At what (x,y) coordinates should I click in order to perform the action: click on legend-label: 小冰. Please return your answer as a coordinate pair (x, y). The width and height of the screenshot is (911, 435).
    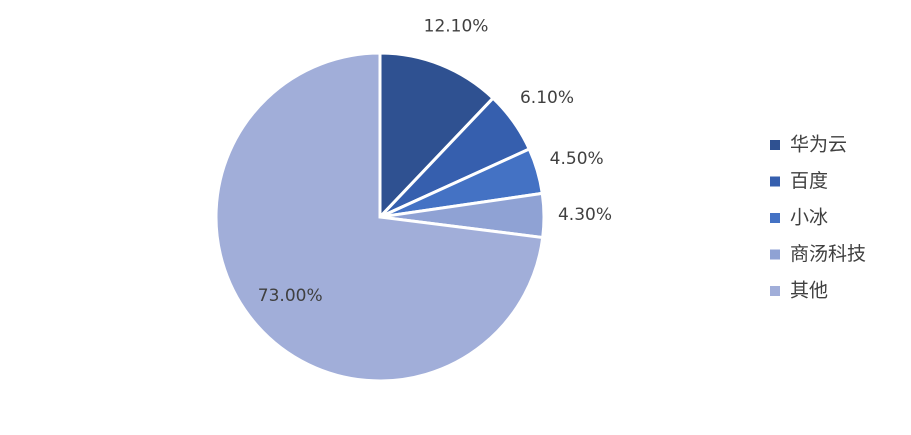
    Looking at the image, I should click on (809, 218).